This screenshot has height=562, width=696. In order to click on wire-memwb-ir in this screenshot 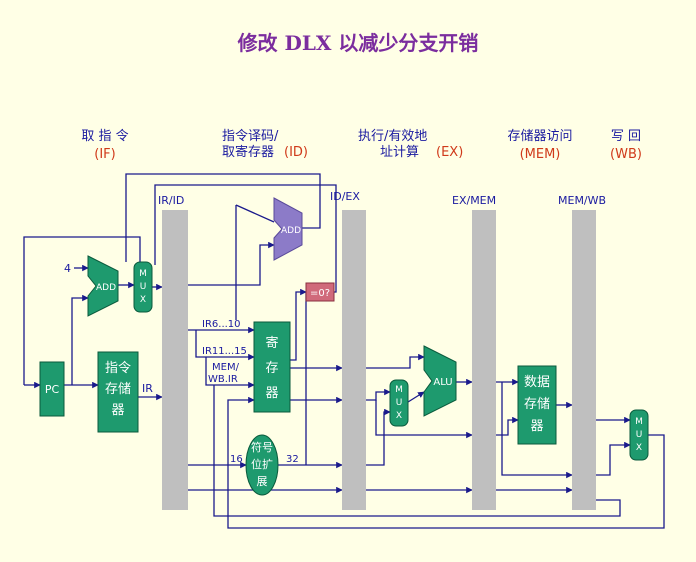, I will do `click(230, 373)`.